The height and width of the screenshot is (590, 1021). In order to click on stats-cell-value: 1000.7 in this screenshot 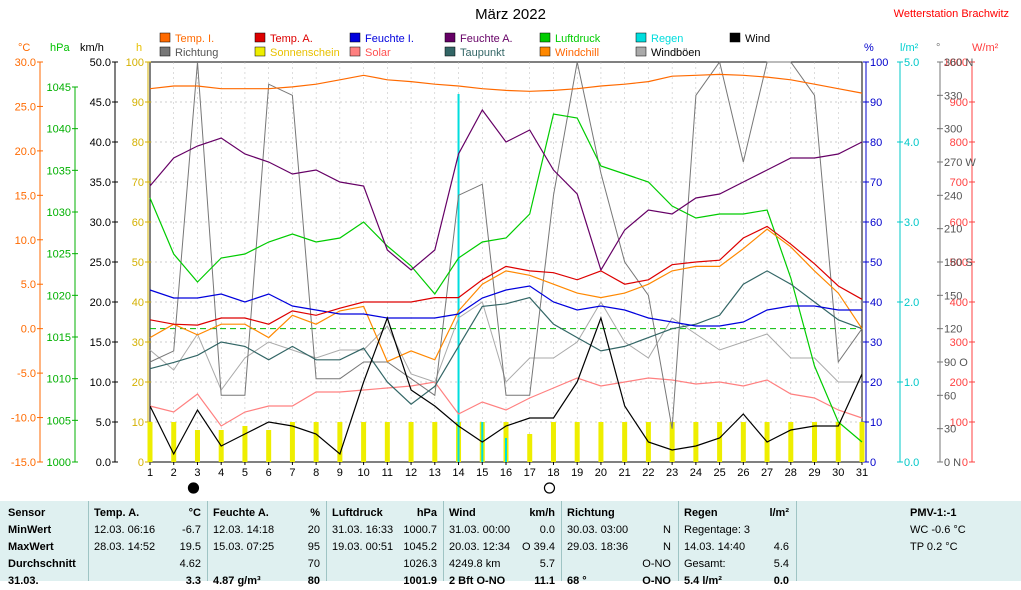, I will do `click(420, 530)`.